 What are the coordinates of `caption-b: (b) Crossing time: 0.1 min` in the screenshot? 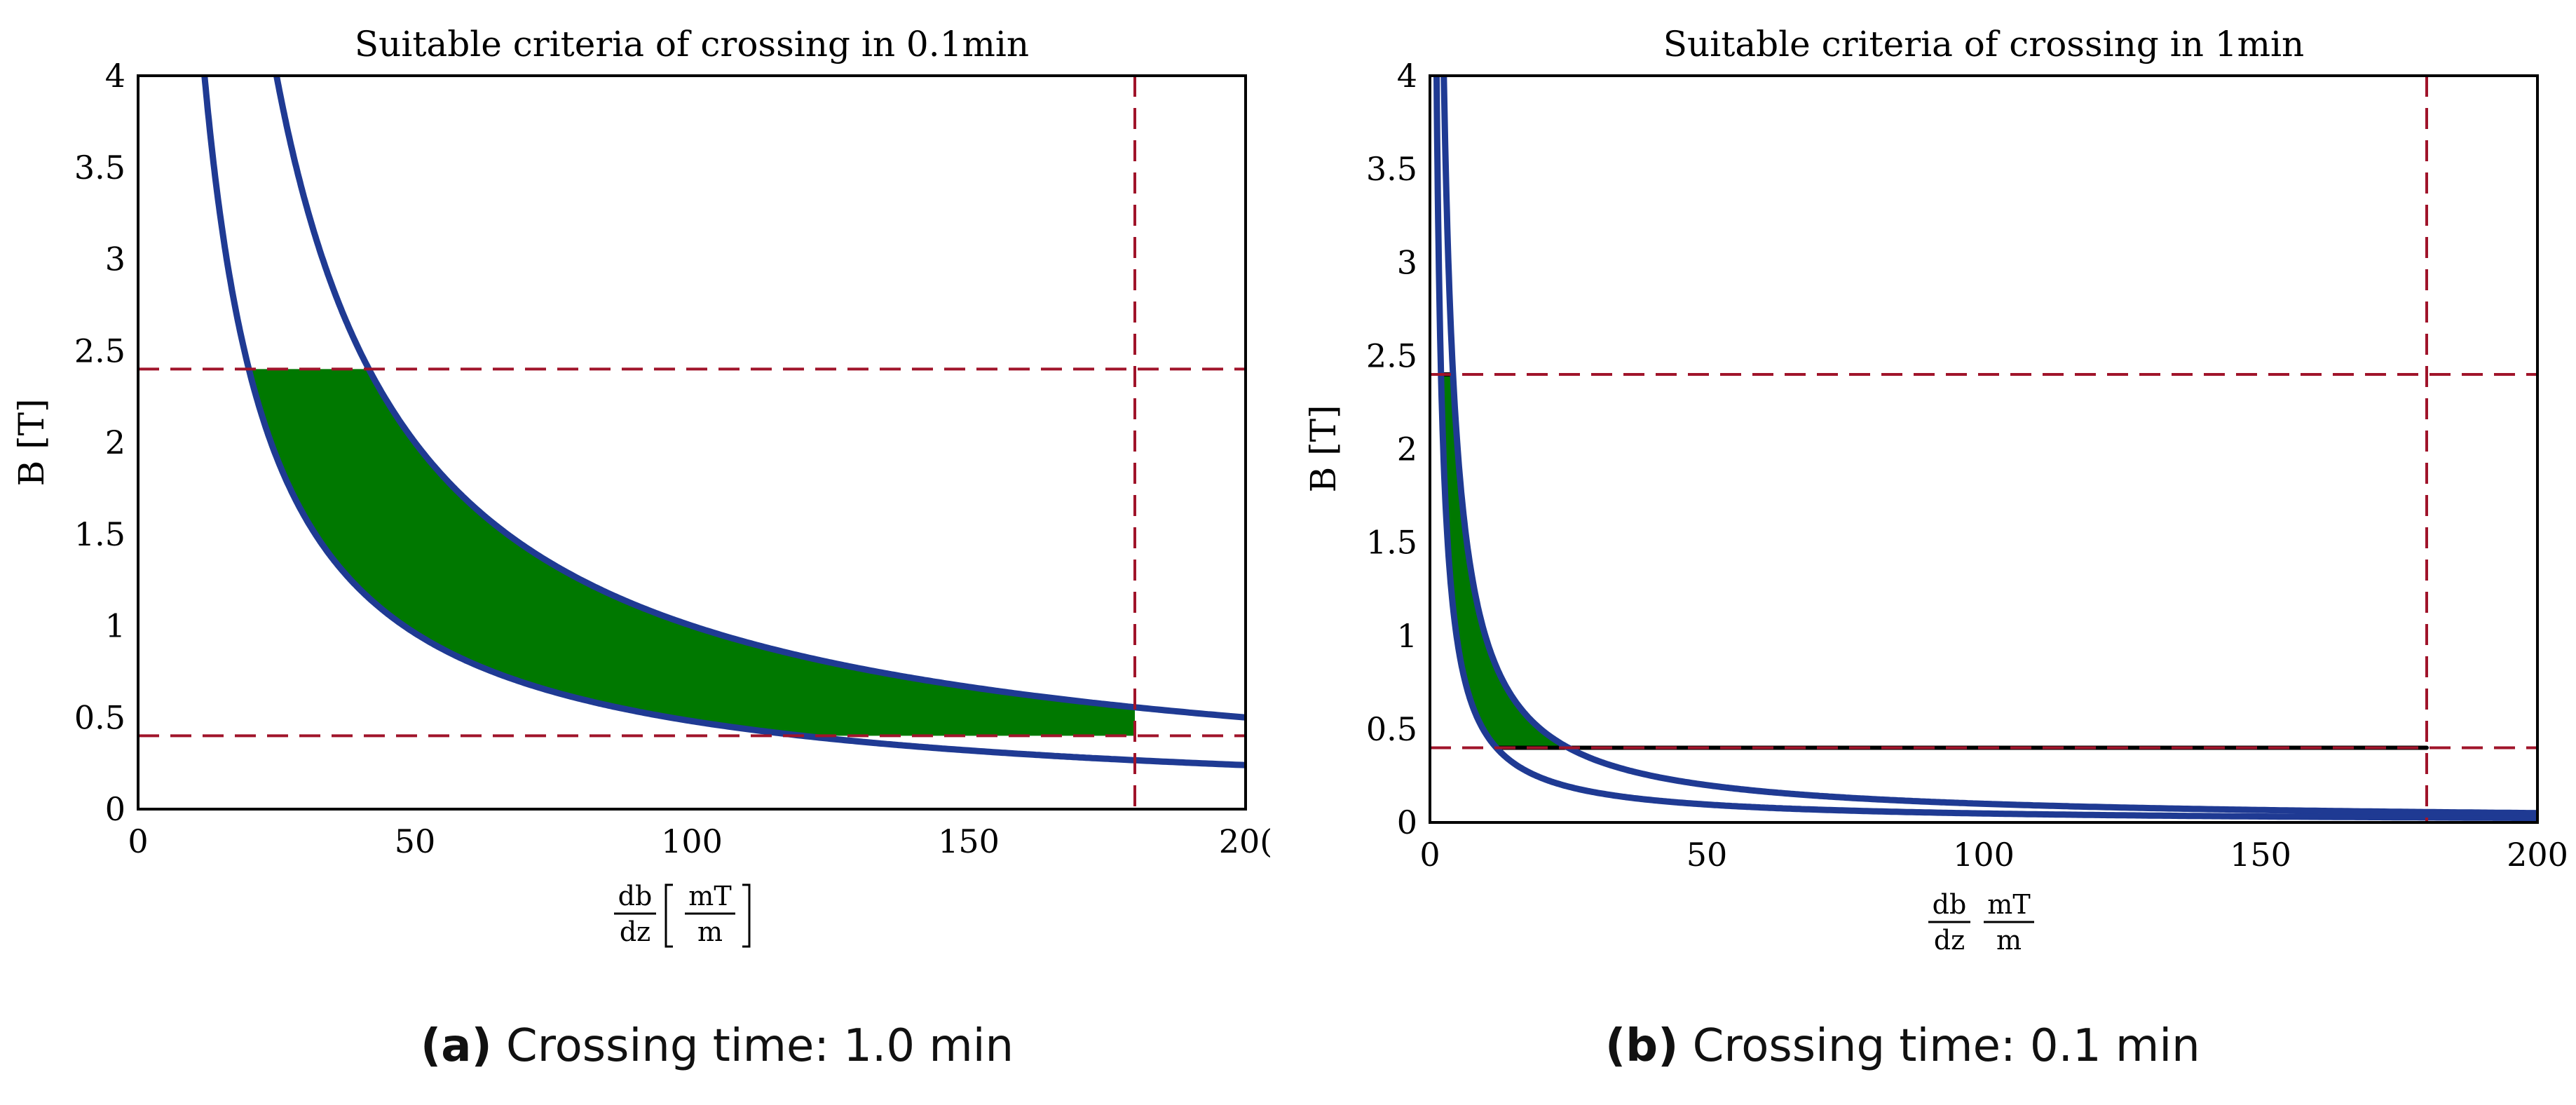 It's located at (1902, 1046).